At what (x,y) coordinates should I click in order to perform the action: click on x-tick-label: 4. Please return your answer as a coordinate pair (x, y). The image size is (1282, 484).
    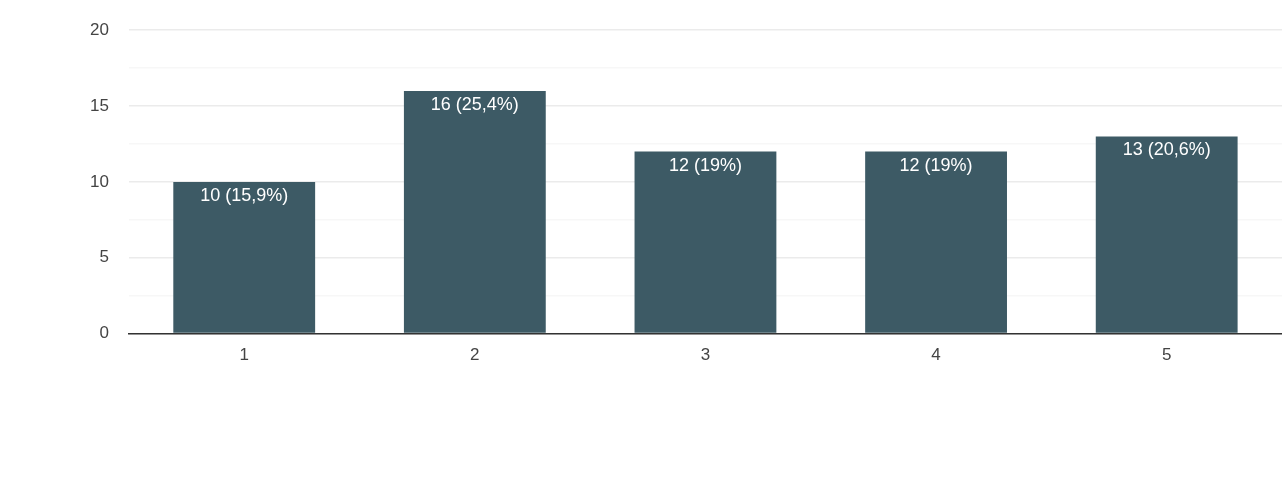
    Looking at the image, I should click on (936, 355).